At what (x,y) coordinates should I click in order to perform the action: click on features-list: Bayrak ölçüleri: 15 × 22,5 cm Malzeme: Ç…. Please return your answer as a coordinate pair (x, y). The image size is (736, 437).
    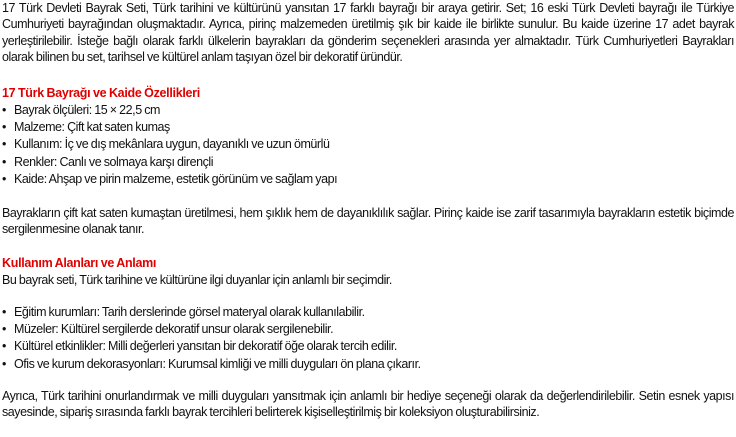
    Looking at the image, I should click on (170, 145).